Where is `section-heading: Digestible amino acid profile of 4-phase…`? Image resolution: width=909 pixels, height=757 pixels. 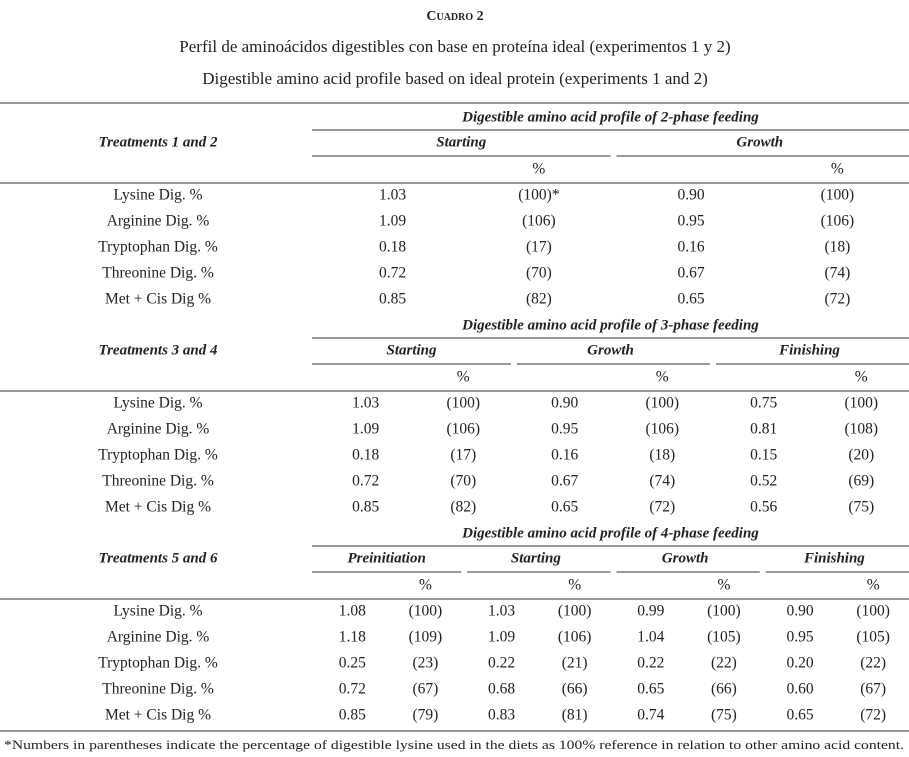 section-heading: Digestible amino acid profile of 4-phase… is located at coordinates (610, 533).